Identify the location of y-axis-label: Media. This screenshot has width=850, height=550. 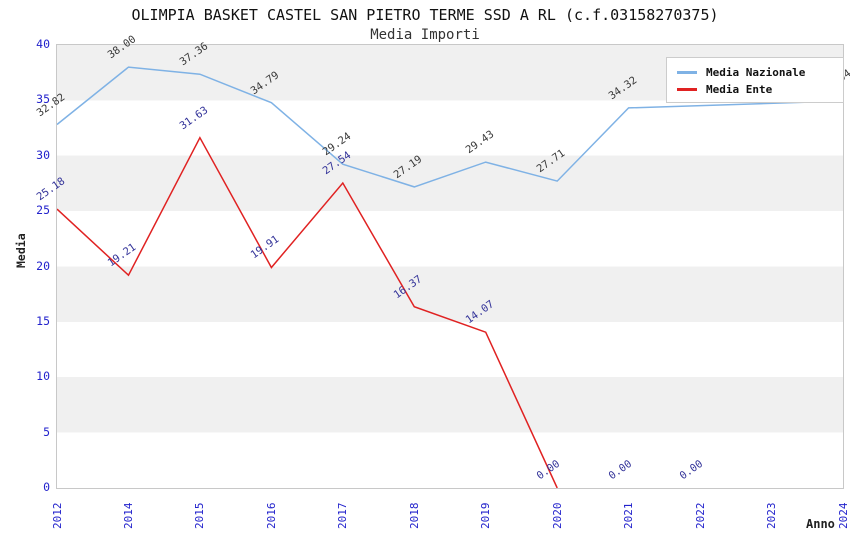
(21, 250).